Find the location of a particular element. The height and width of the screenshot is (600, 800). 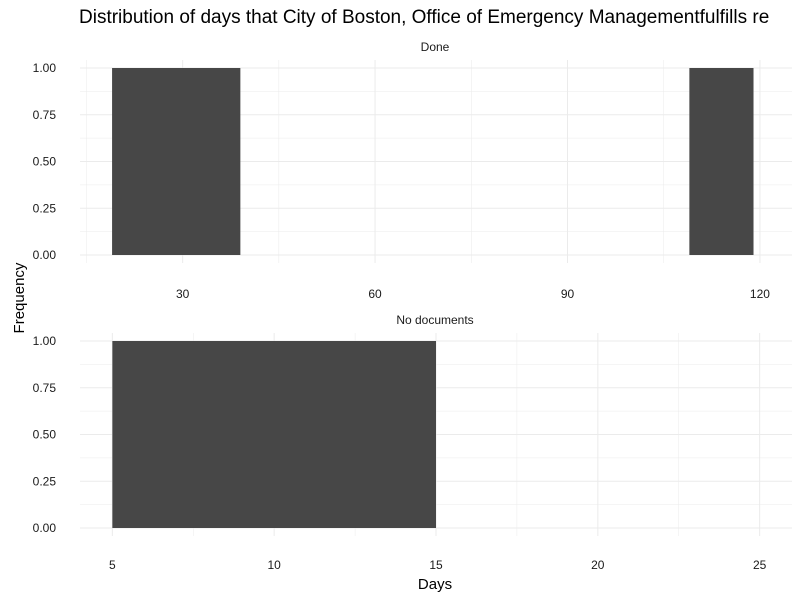

x-tick-label: 60 is located at coordinates (375, 294).